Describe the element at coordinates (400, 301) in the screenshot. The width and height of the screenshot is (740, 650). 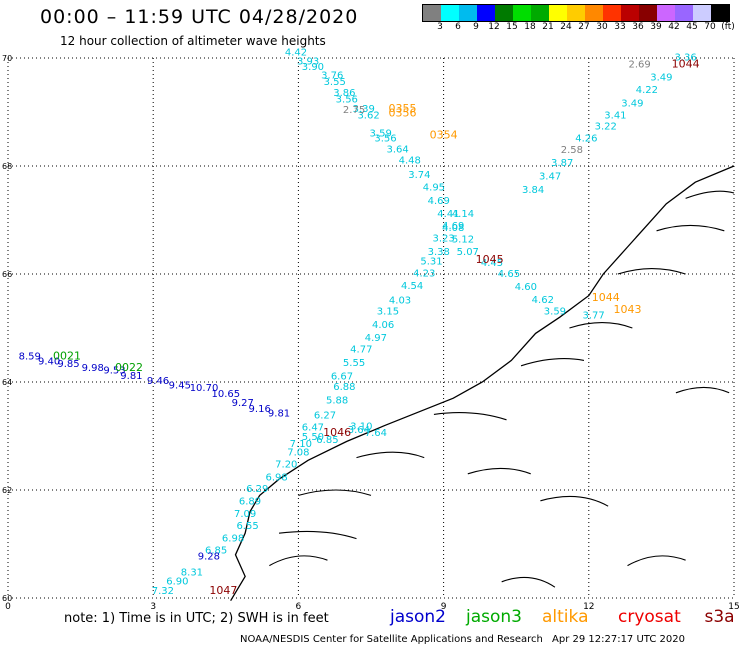
I see `wave-height-value: 4.03` at that location.